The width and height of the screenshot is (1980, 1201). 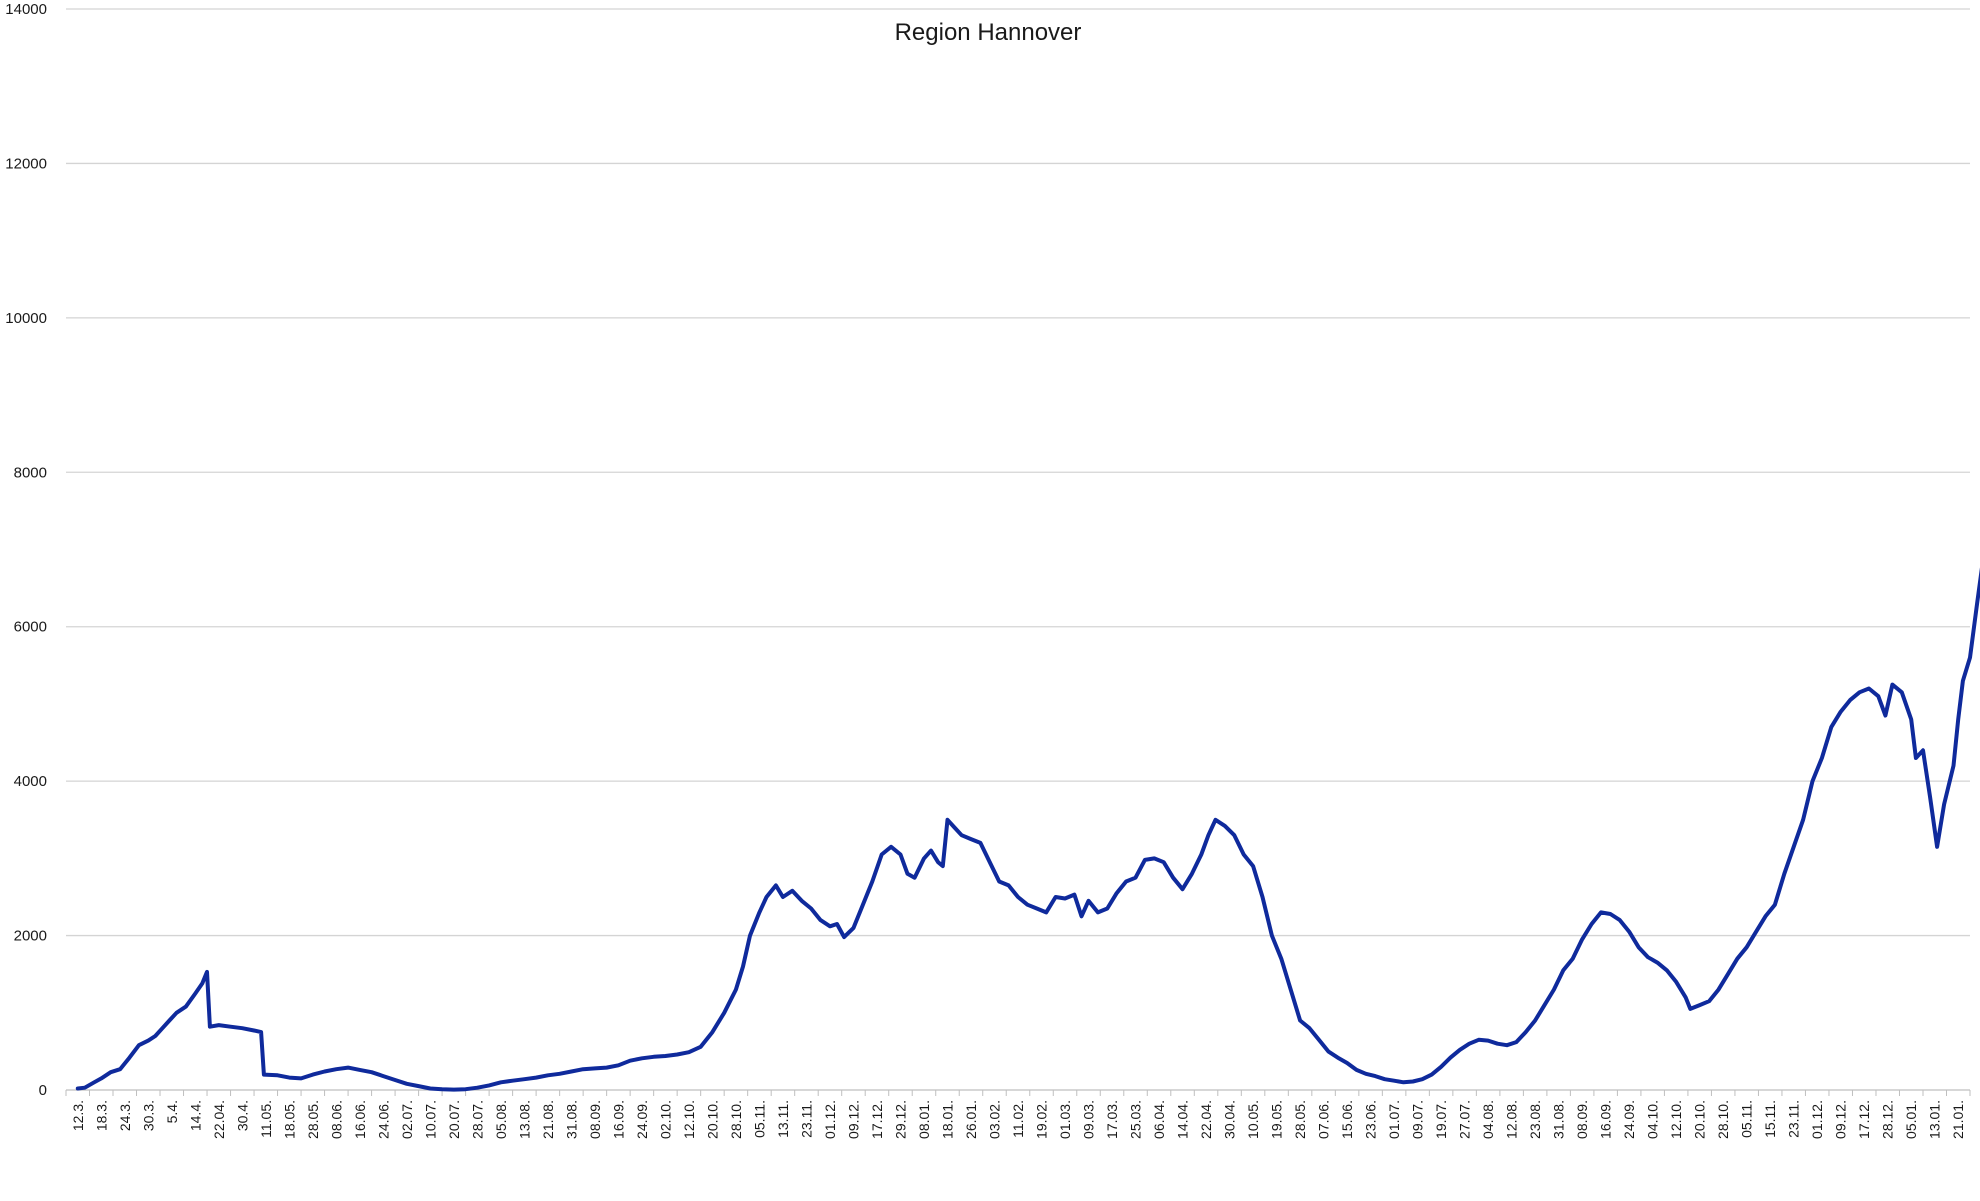 I want to click on x-tick-label: 05.01., so click(x=1911, y=1119).